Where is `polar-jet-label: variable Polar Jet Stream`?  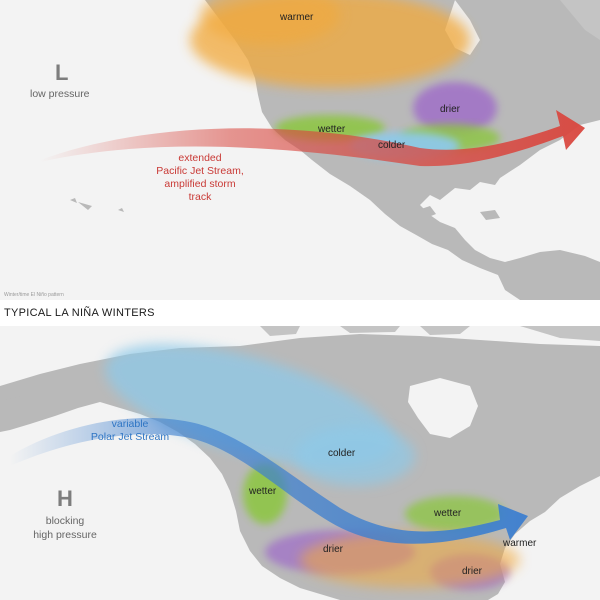
polar-jet-label: variable Polar Jet Stream is located at coordinates (130, 431).